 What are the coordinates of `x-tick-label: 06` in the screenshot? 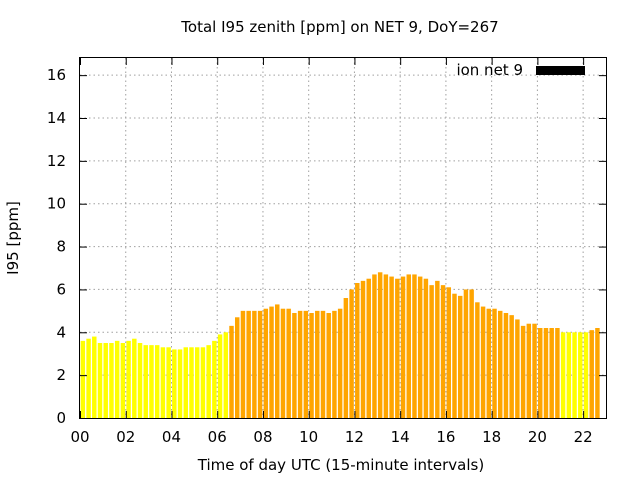 It's located at (217, 437).